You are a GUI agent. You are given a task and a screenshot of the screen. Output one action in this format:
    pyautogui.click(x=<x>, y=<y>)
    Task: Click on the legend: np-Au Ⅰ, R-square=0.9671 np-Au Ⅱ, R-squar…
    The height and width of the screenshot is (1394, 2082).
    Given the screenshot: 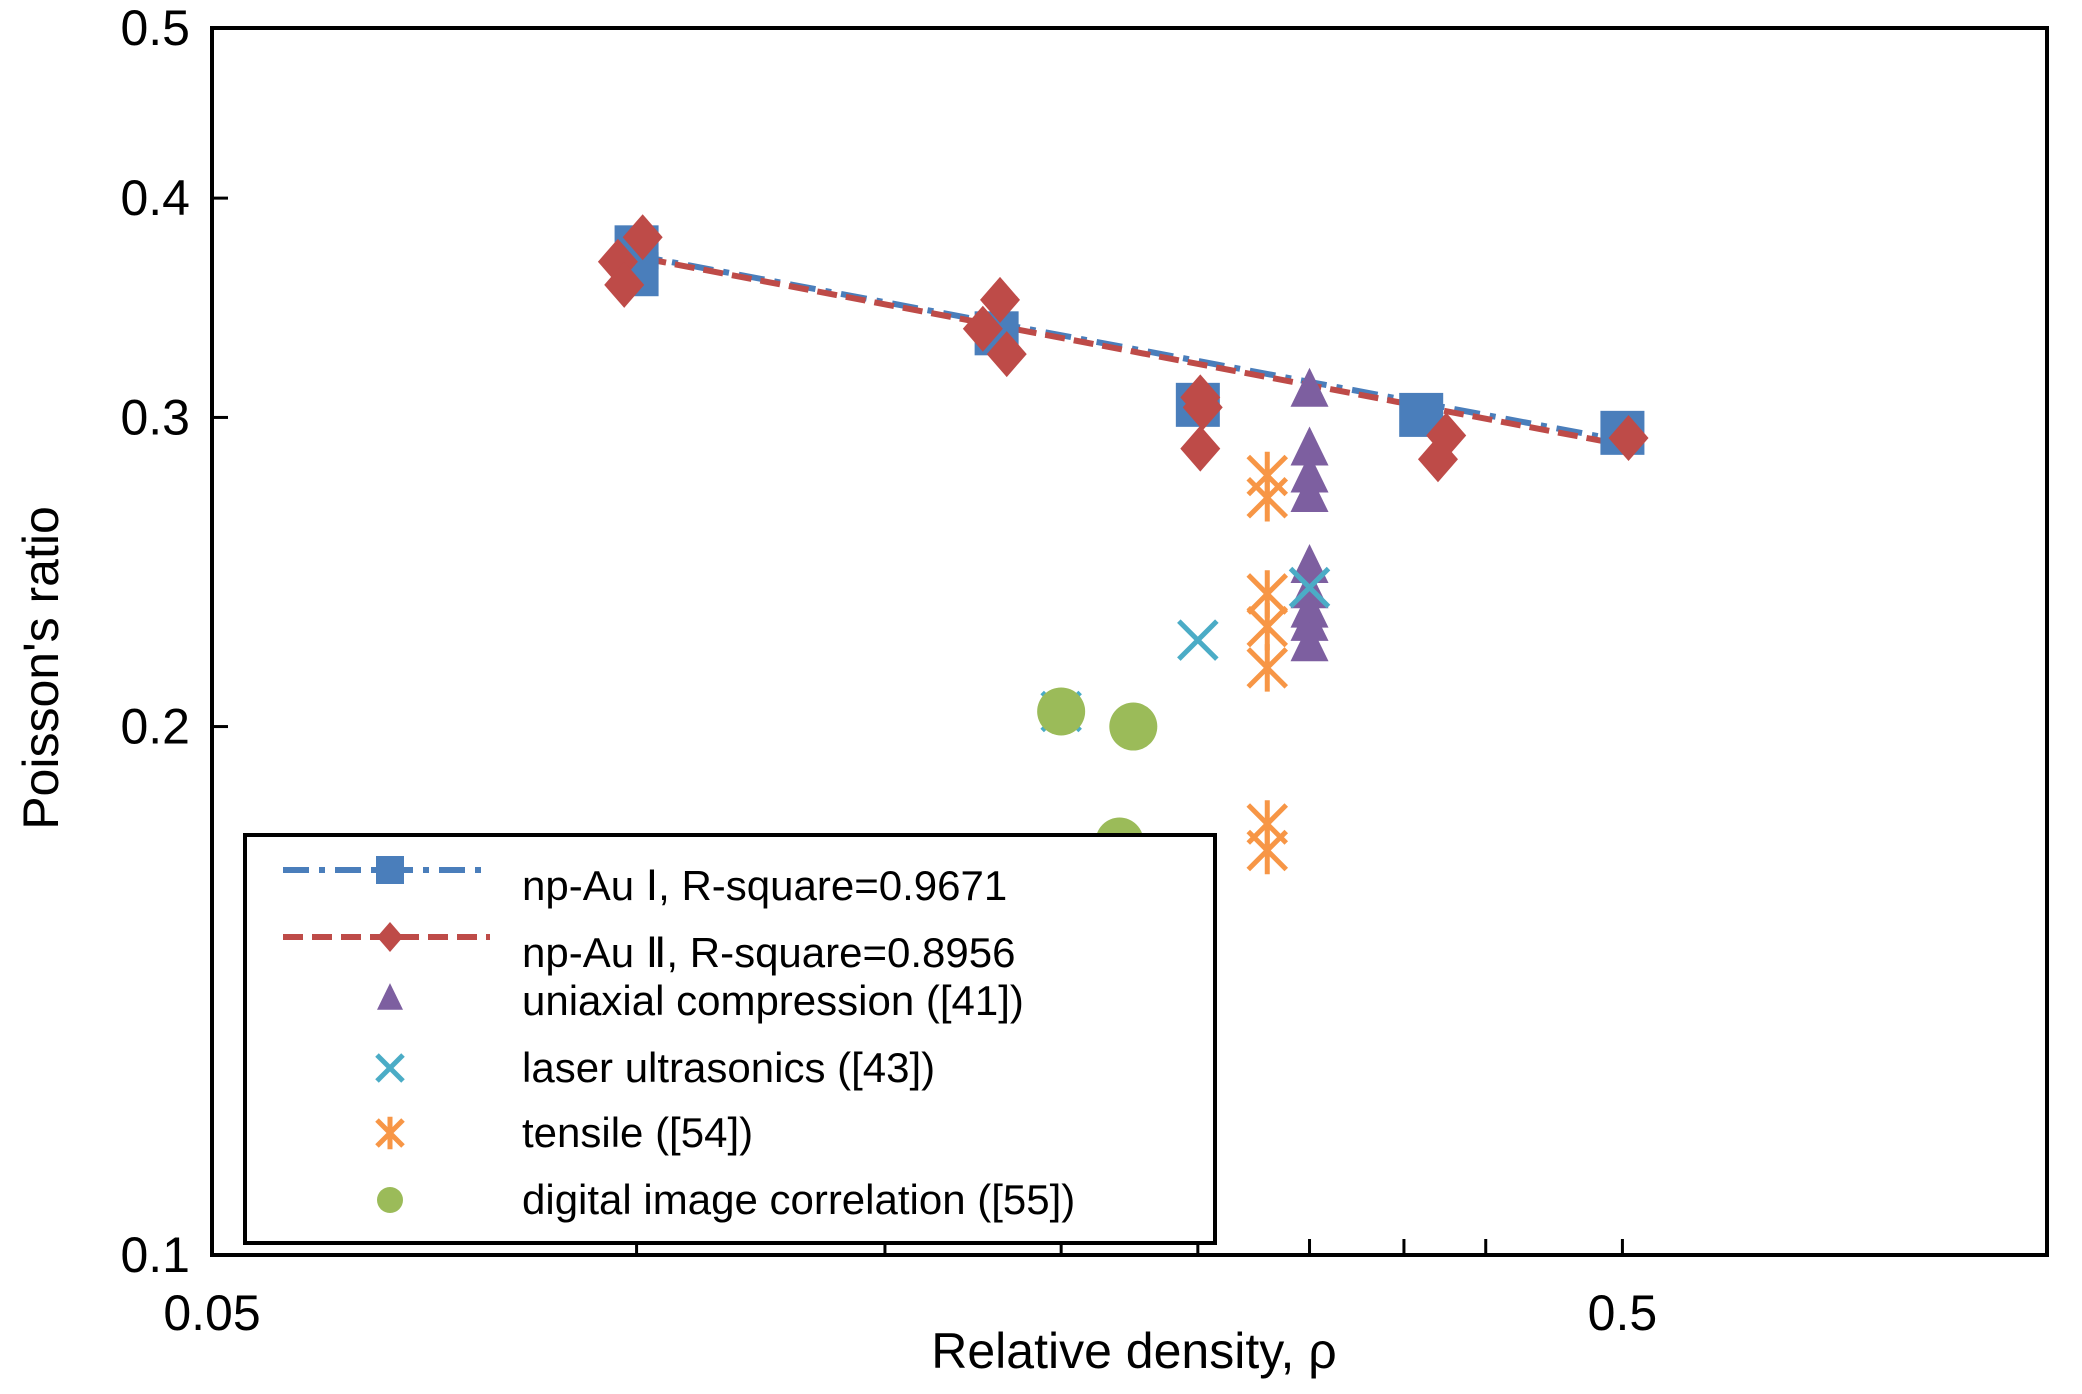 What is the action you would take?
    pyautogui.click(x=730, y=1039)
    